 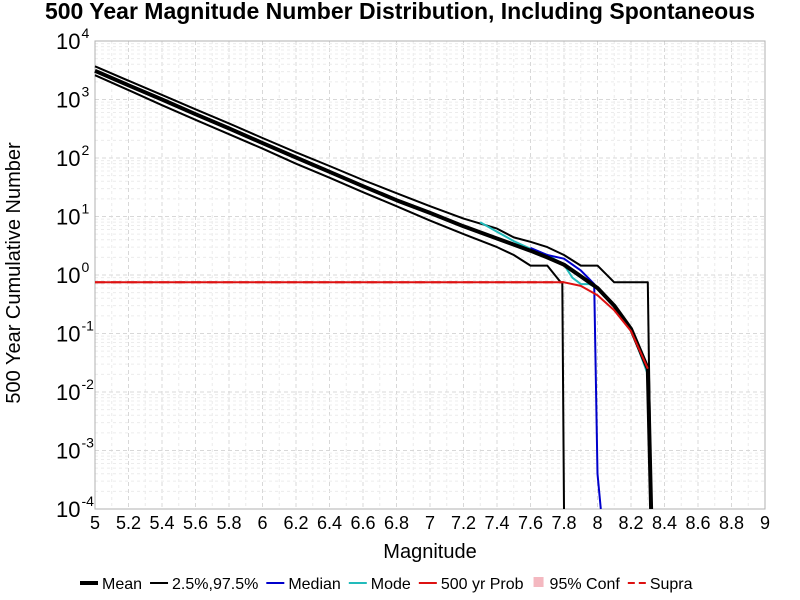 What do you see at coordinates (72, 156) in the screenshot?
I see `y-tick-label: 10²` at bounding box center [72, 156].